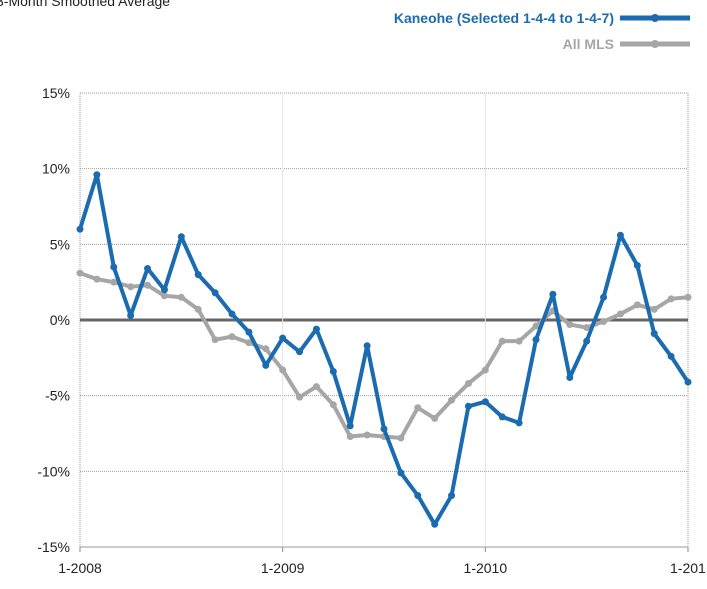 Image resolution: width=707 pixels, height=589 pixels. What do you see at coordinates (56, 169) in the screenshot?
I see `y-tick-label: 10%` at bounding box center [56, 169].